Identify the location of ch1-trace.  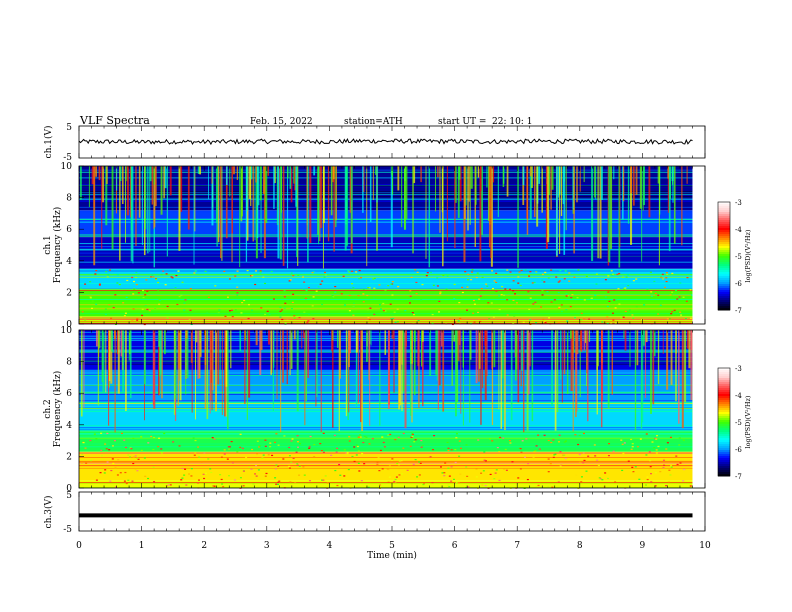
(385, 141).